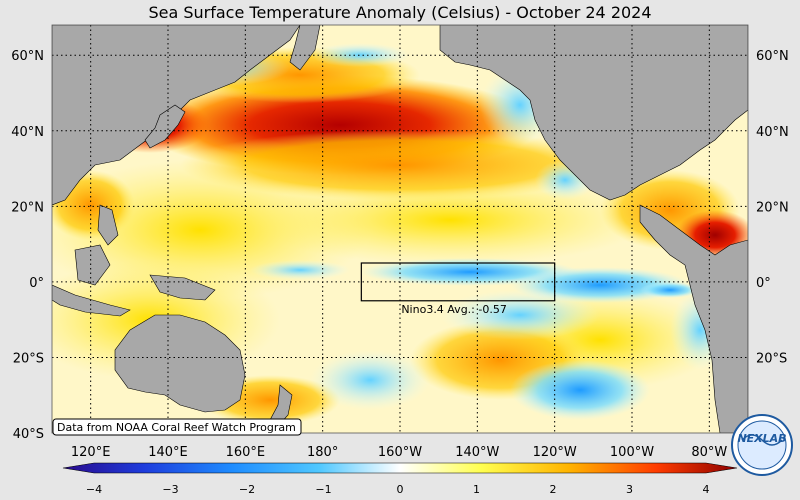 The height and width of the screenshot is (500, 800). Describe the element at coordinates (761, 438) in the screenshot. I see `logo-text: NEXLAB` at that location.